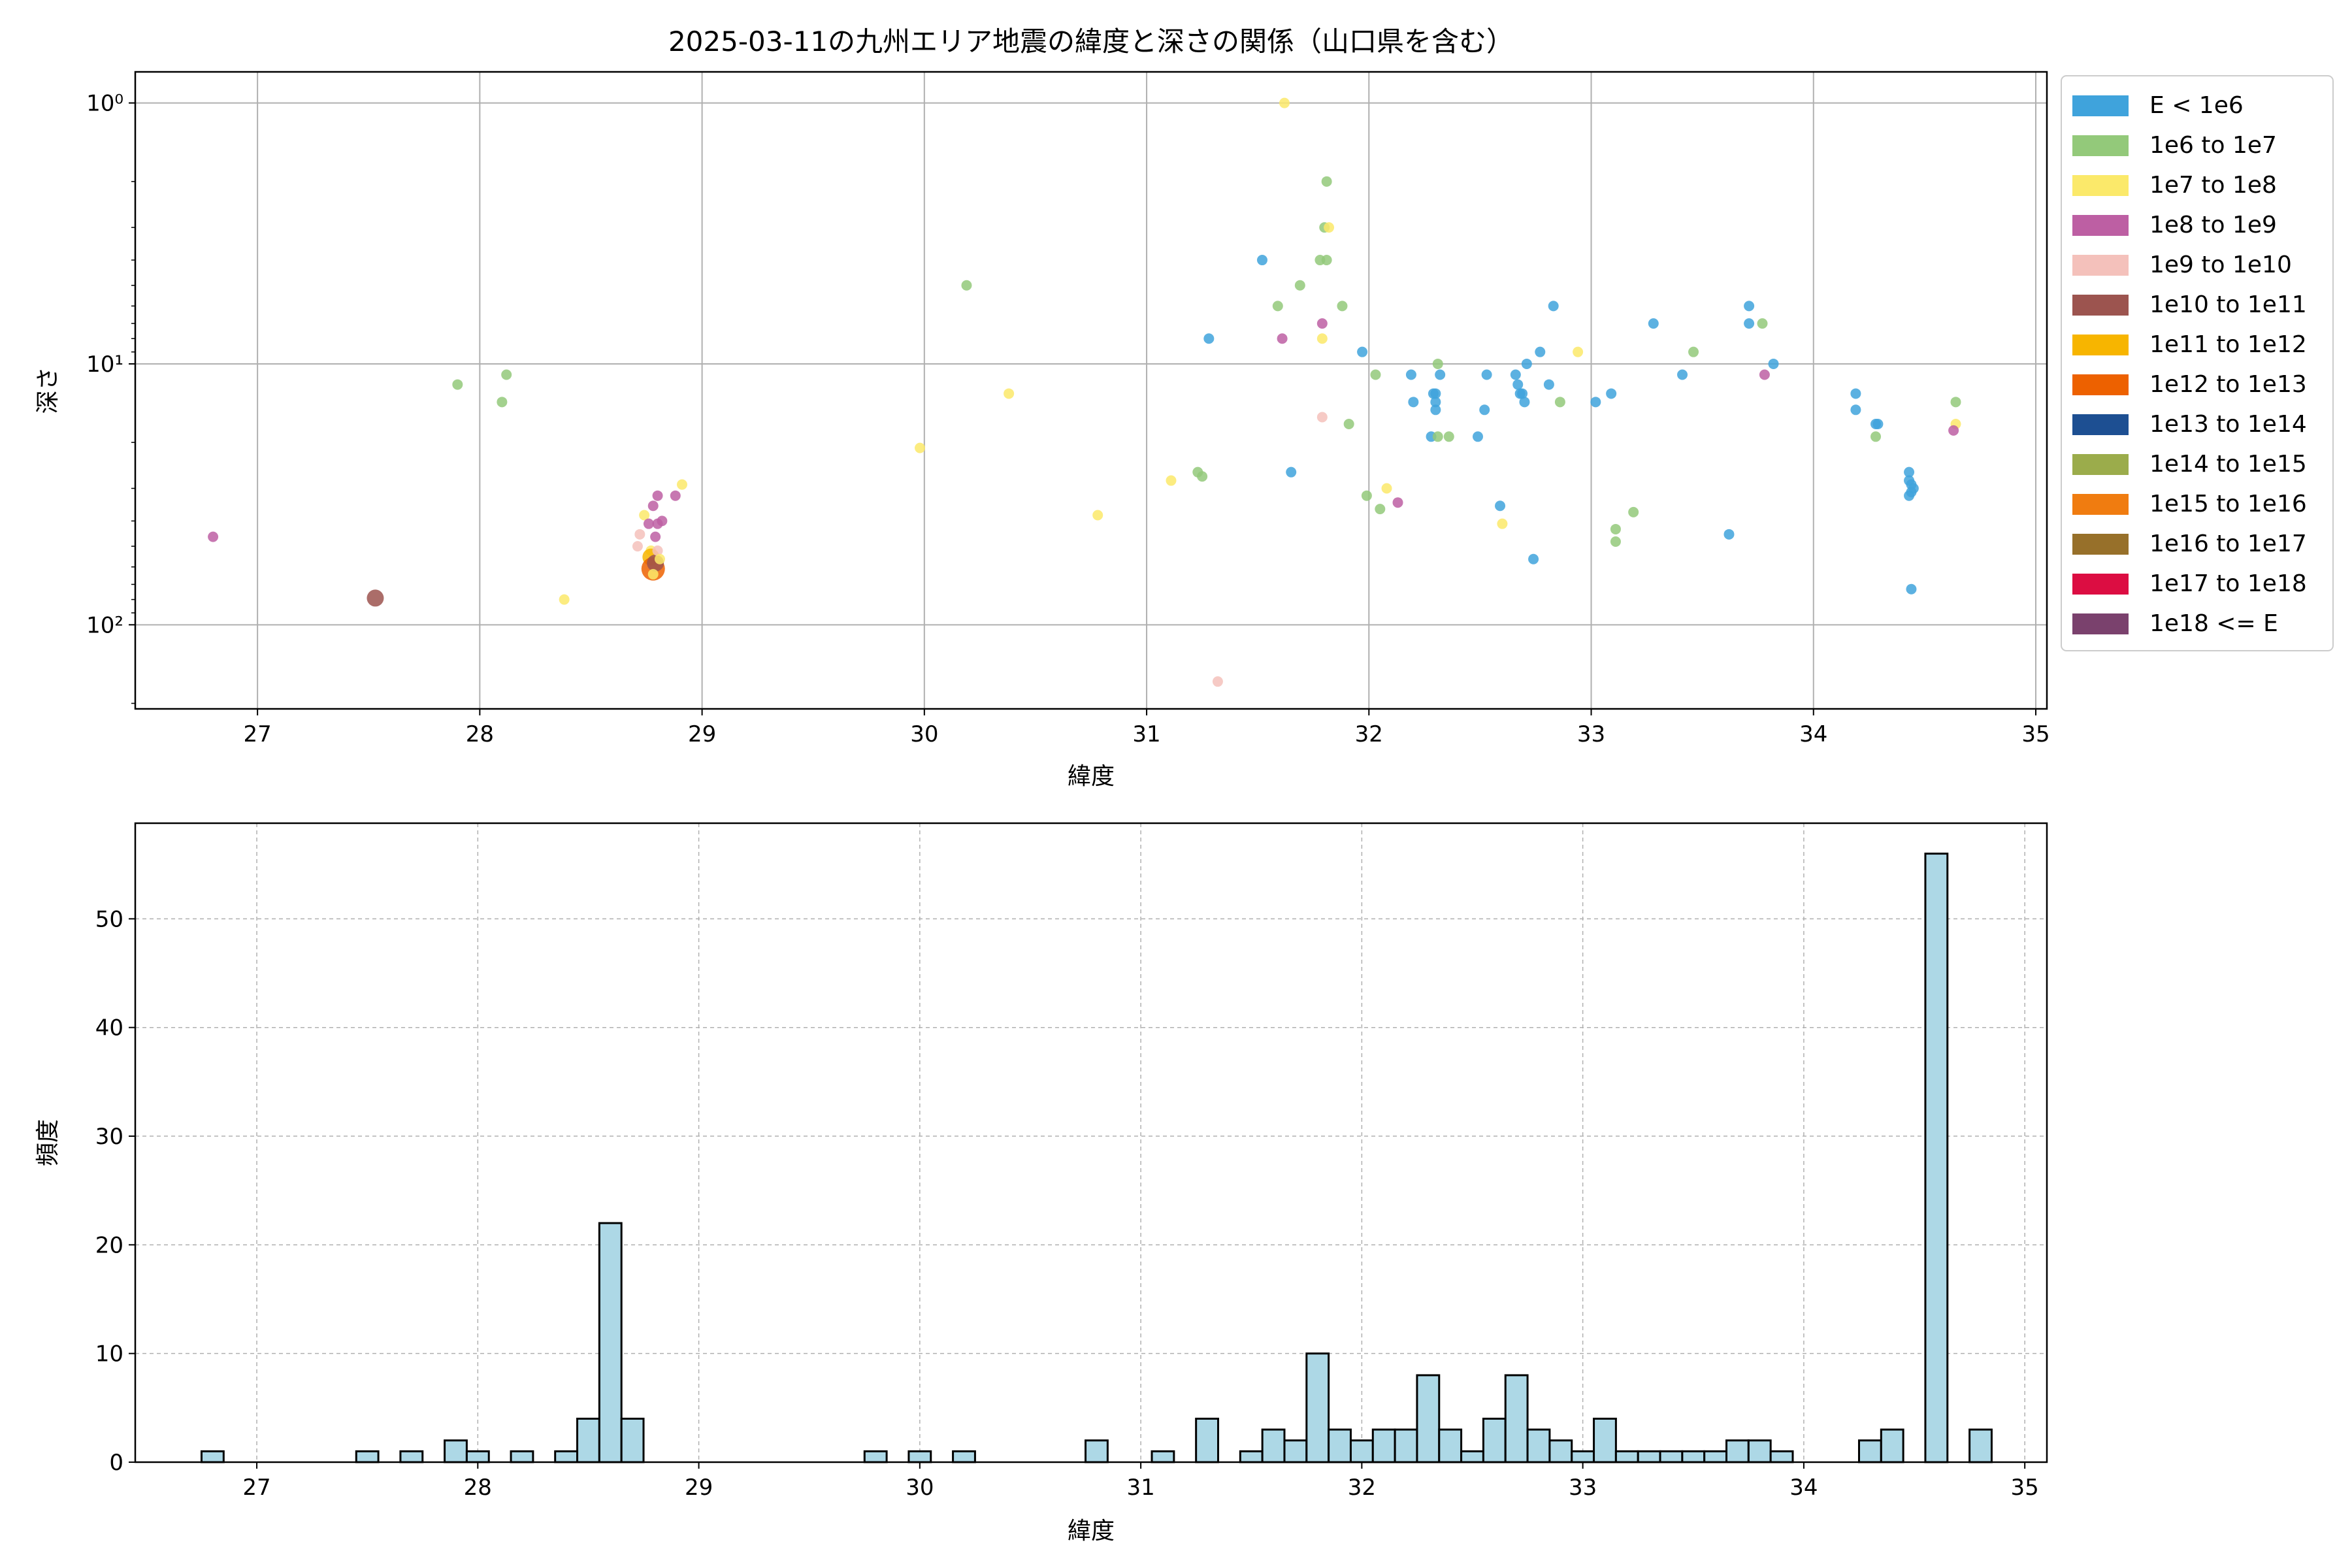 The image size is (2352, 1568). I want to click on legend-label: 1e12 to 1e13, so click(2228, 384).